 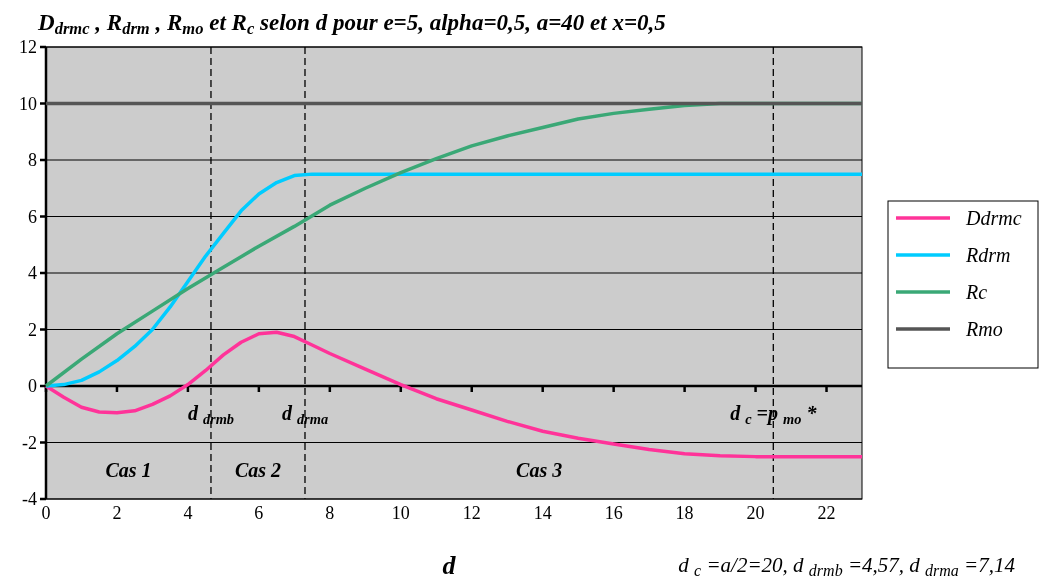 What do you see at coordinates (993, 218) in the screenshot?
I see `legend-label: Ddrmc` at bounding box center [993, 218].